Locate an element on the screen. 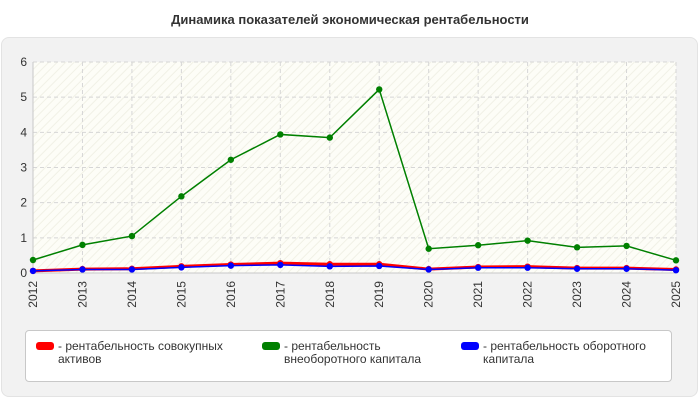 This screenshot has height=400, width=700. legend-swatch-blue is located at coordinates (470, 346).